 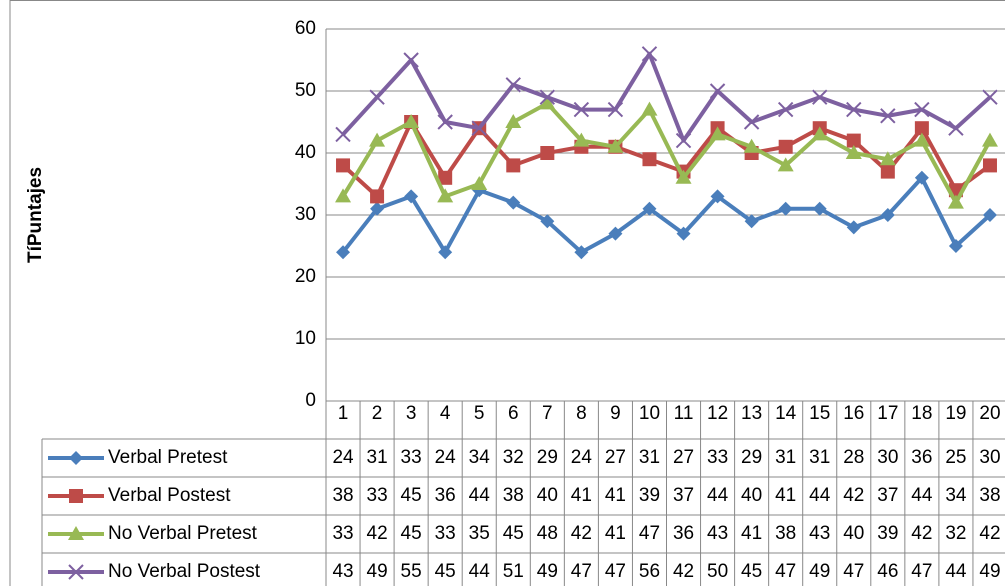 I want to click on table-value: 56, so click(x=649, y=571).